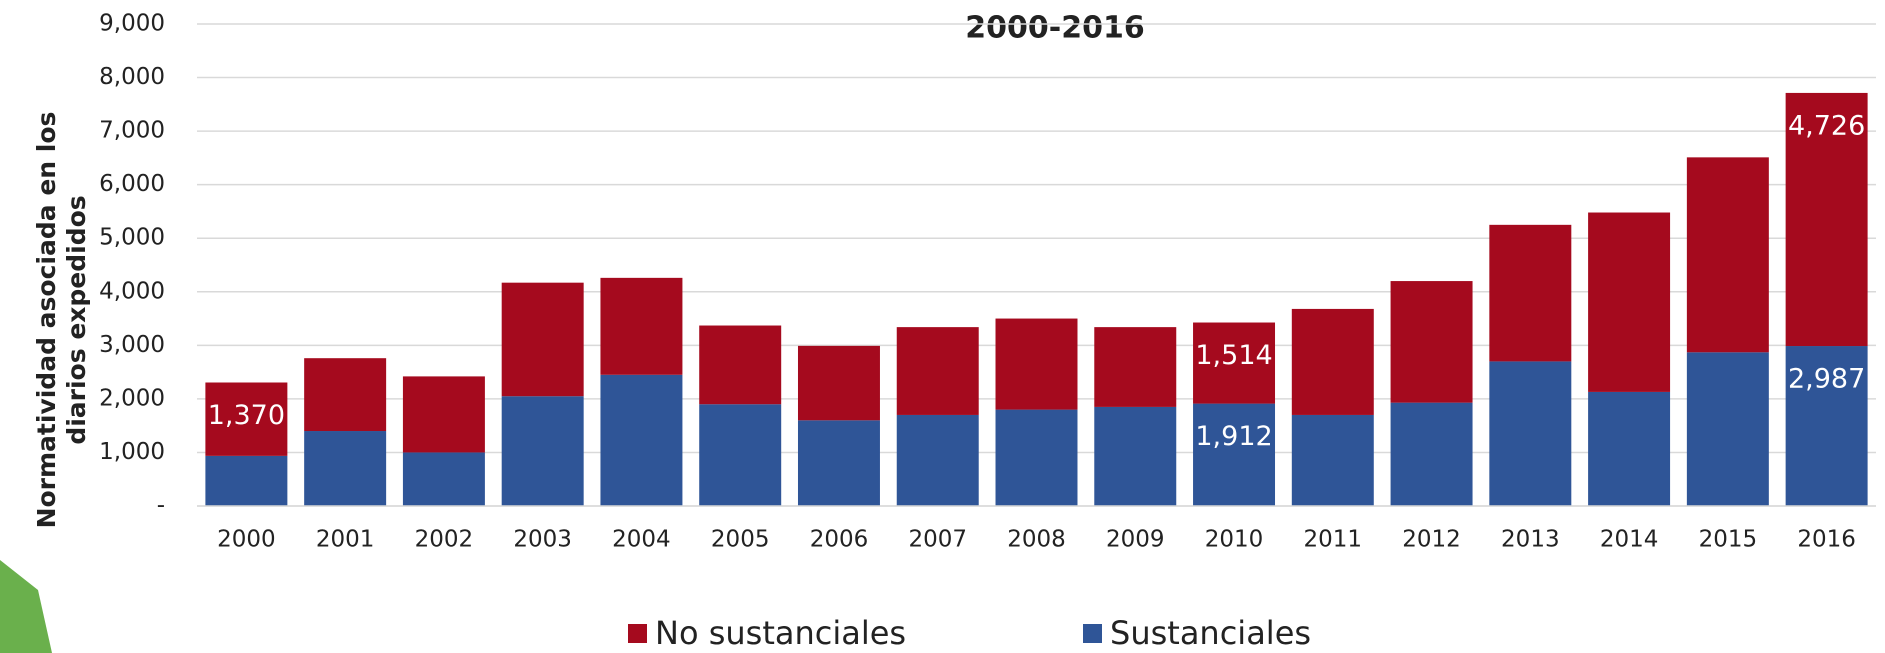 This screenshot has width=1885, height=653. I want to click on data-label: 1,912, so click(1233, 436).